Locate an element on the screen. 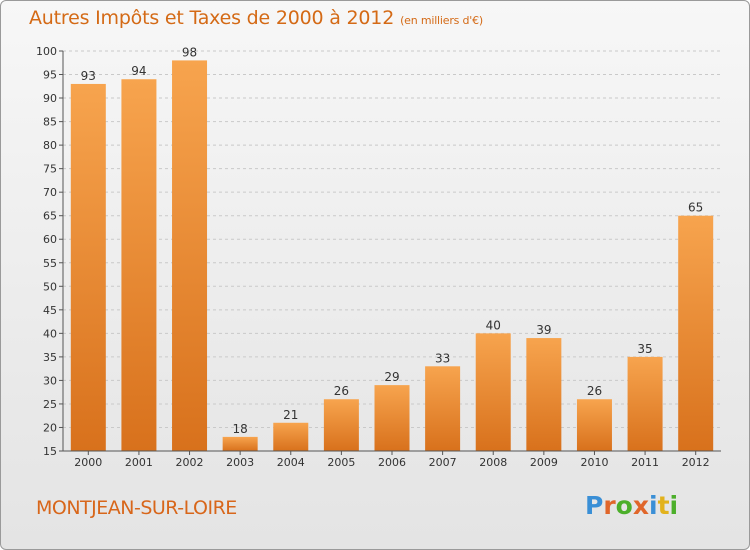 Image resolution: width=750 pixels, height=550 pixels. proxiti-logo: Proxiti is located at coordinates (631, 505).